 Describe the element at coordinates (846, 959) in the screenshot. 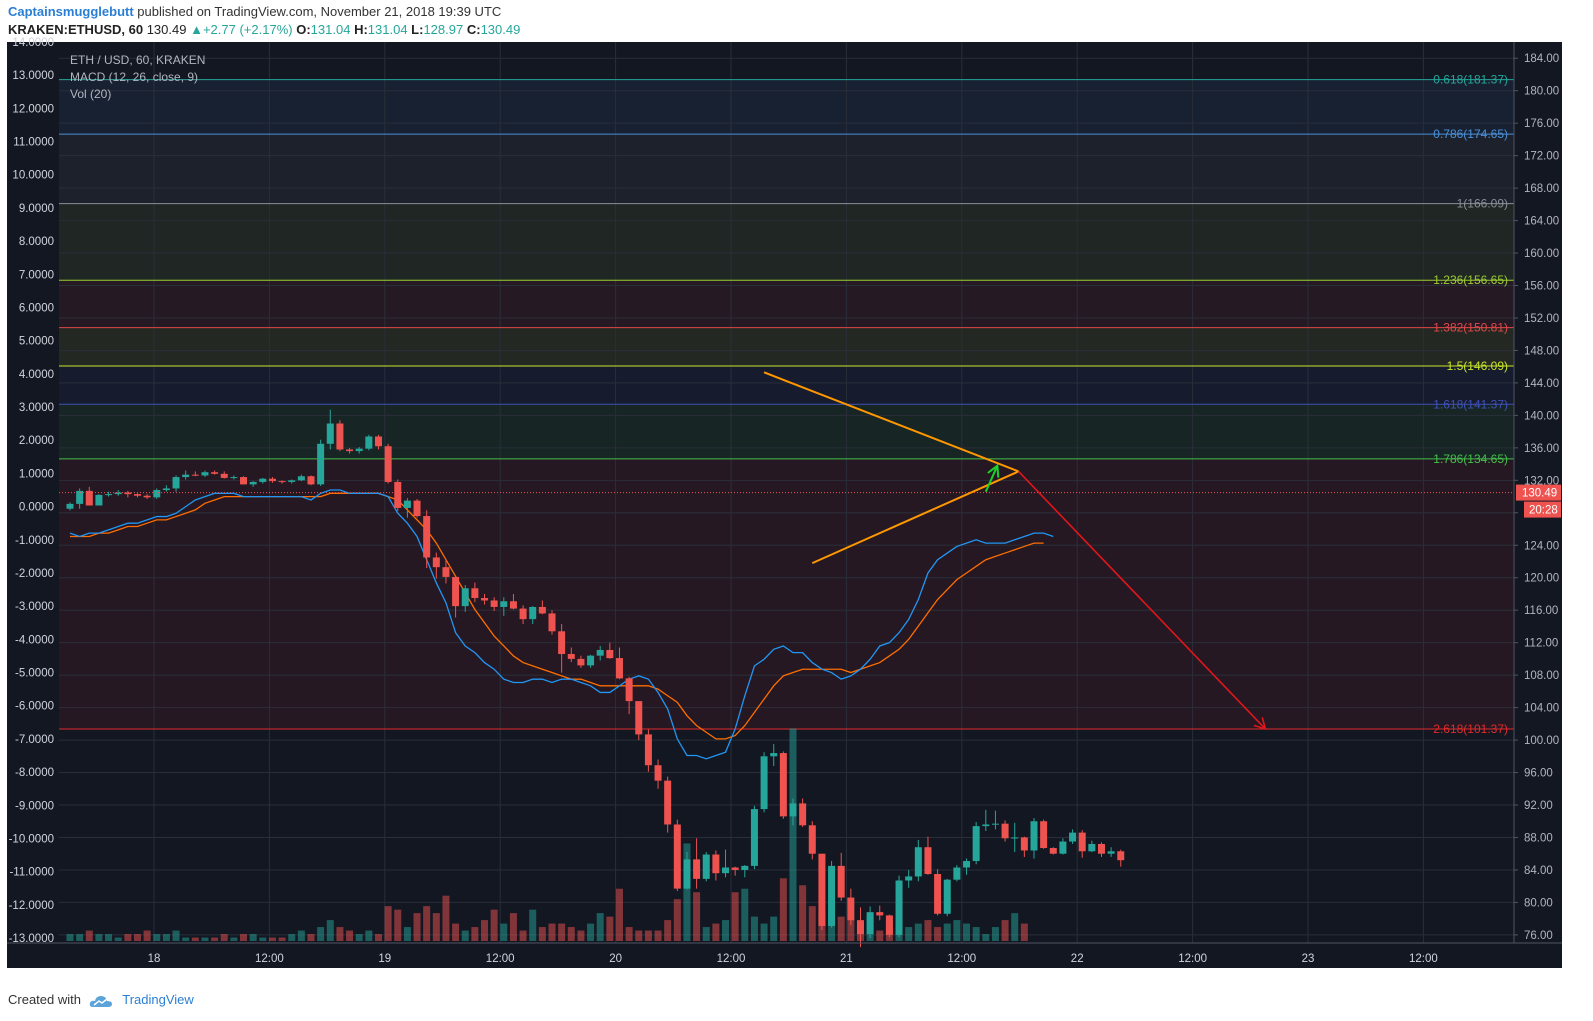

I see `time-tick-label: 21` at that location.